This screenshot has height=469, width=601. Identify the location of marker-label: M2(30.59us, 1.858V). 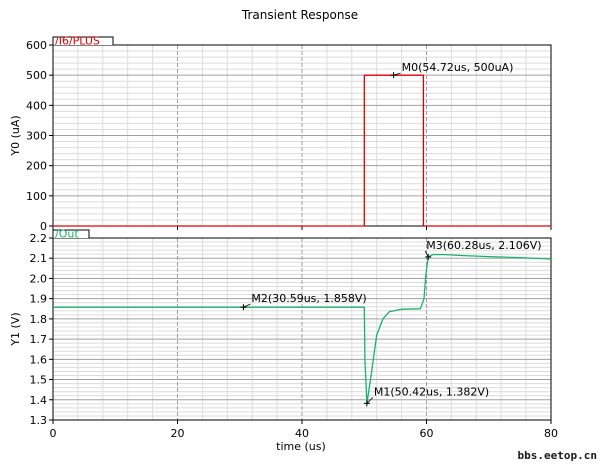
(308, 298).